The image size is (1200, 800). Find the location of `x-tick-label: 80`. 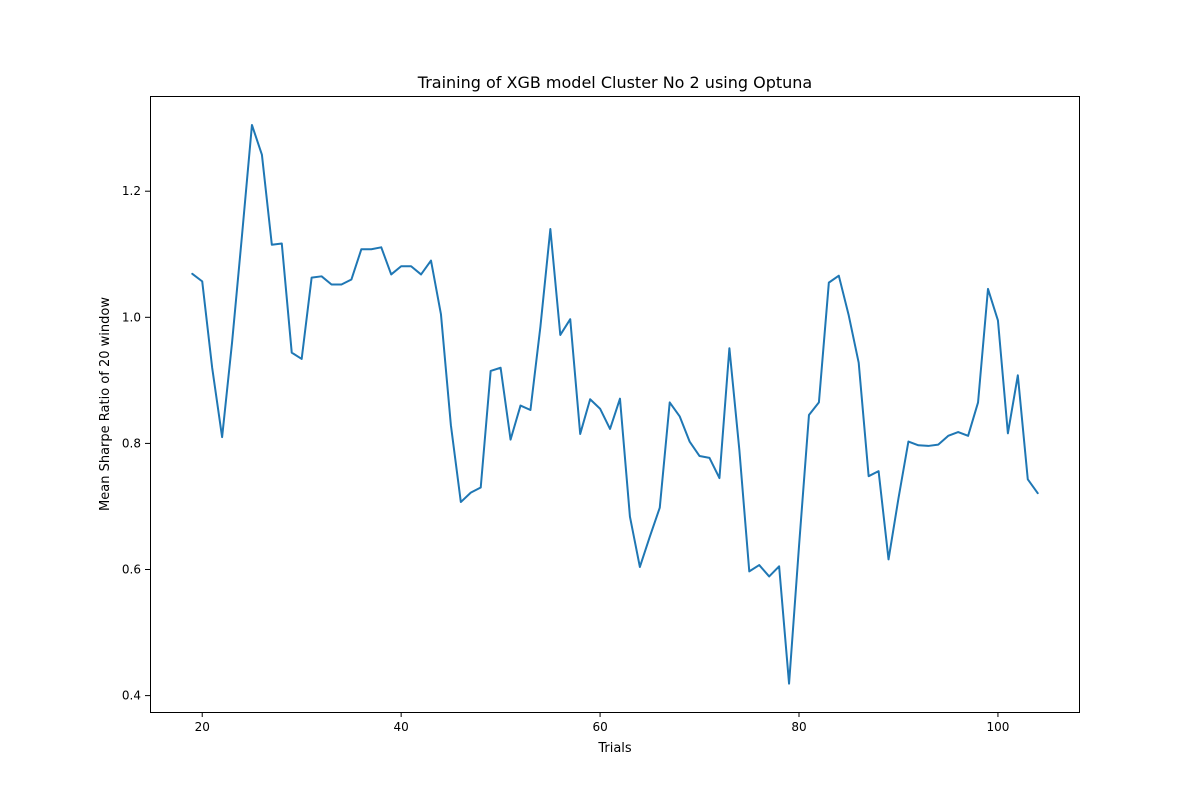

x-tick-label: 80 is located at coordinates (798, 727).